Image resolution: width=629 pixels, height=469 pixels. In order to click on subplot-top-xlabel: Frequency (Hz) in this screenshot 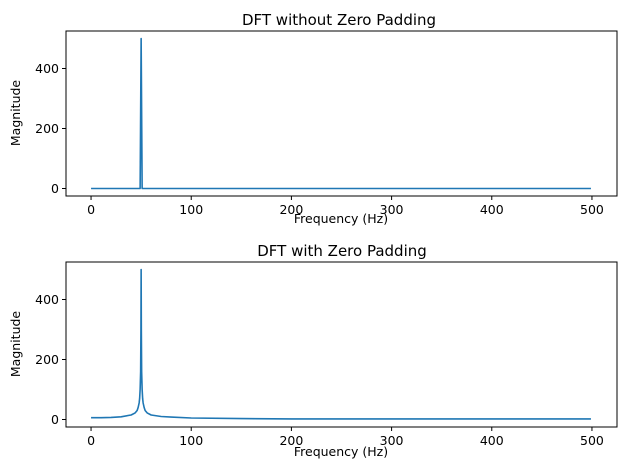, I will do `click(341, 218)`.